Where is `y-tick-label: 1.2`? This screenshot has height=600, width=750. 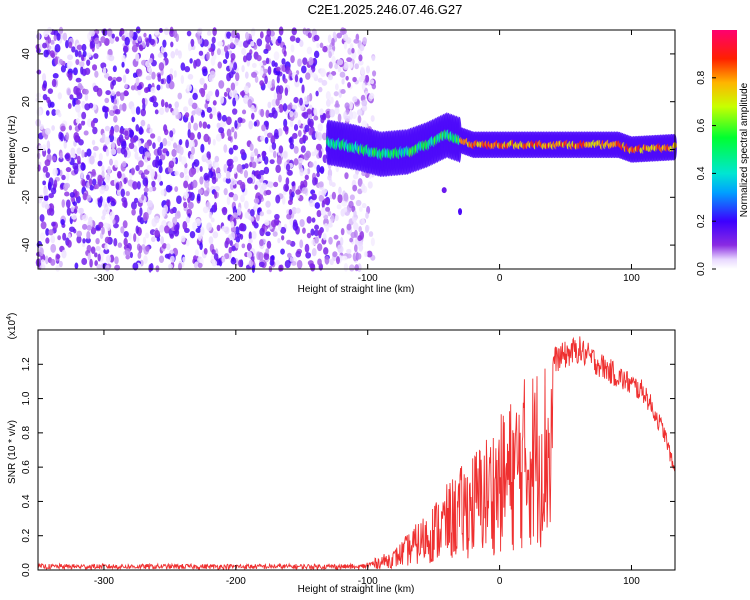 y-tick-label: 1.2 is located at coordinates (26, 364).